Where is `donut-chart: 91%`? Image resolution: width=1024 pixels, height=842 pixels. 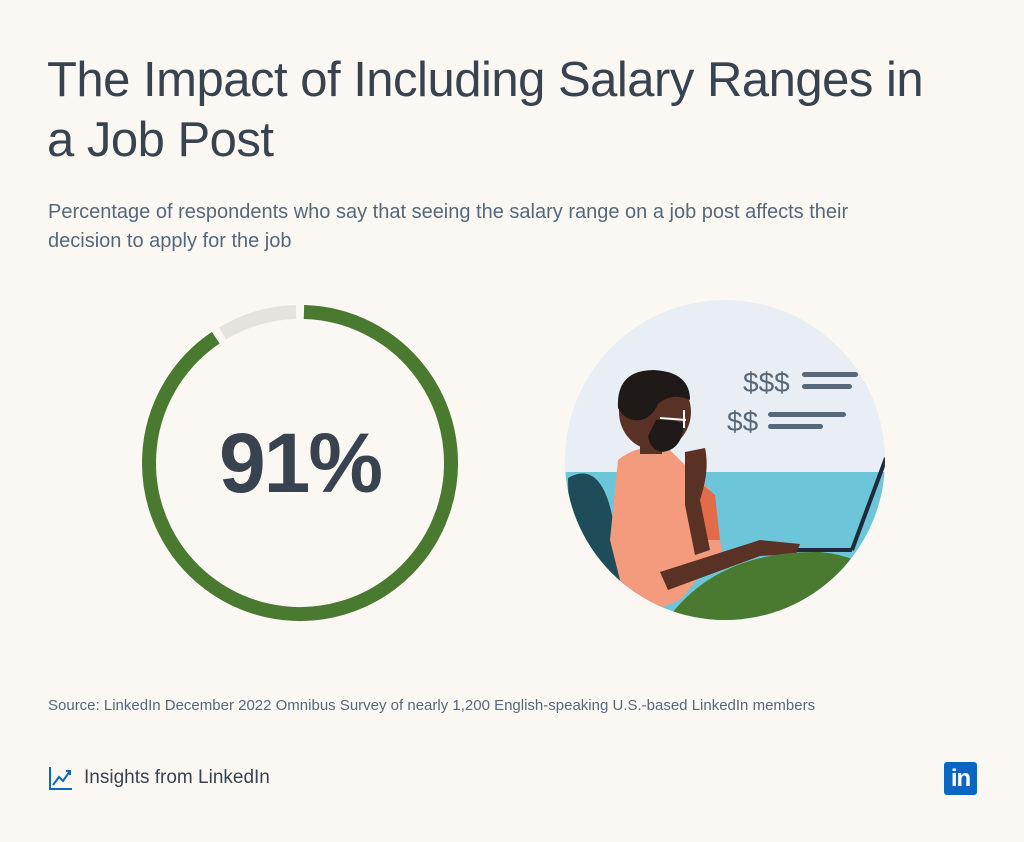
donut-chart: 91% is located at coordinates (300, 463).